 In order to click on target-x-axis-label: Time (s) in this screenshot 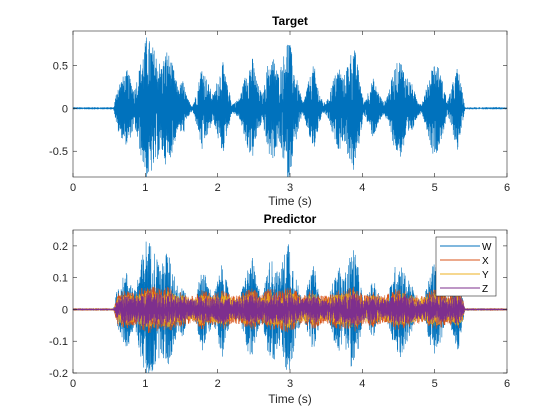, I will do `click(290, 201)`.